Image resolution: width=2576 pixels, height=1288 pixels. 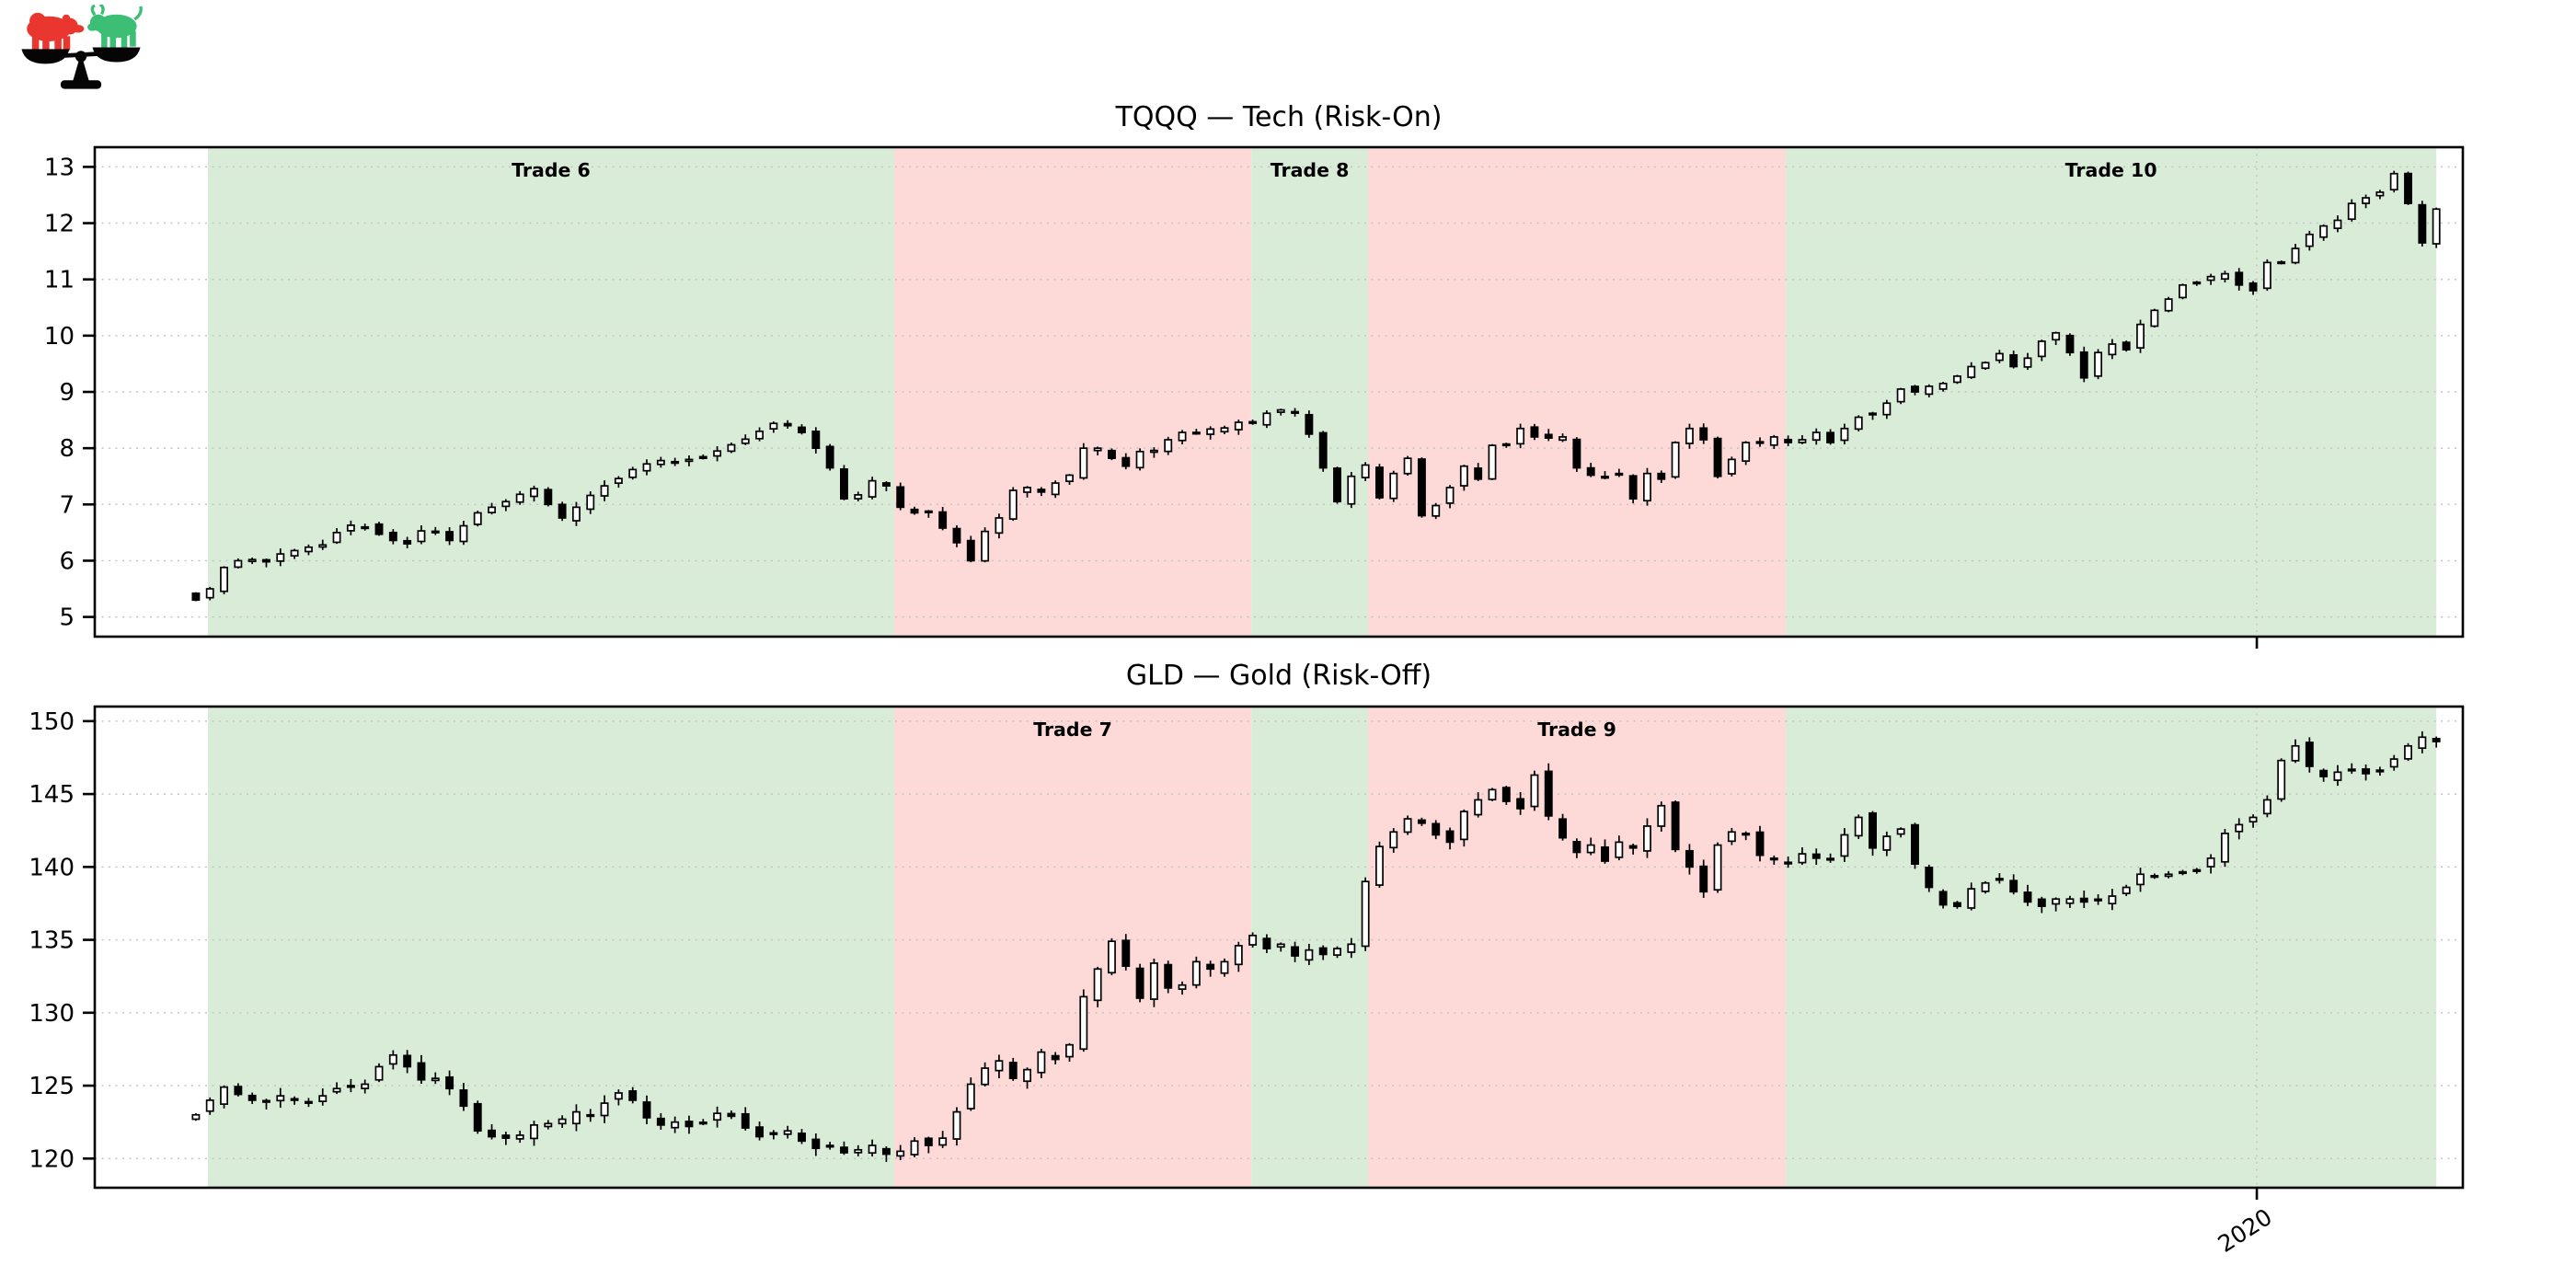 I want to click on tqqq-chart-title: TQQQ — Tech (Risk-On), so click(x=1279, y=117).